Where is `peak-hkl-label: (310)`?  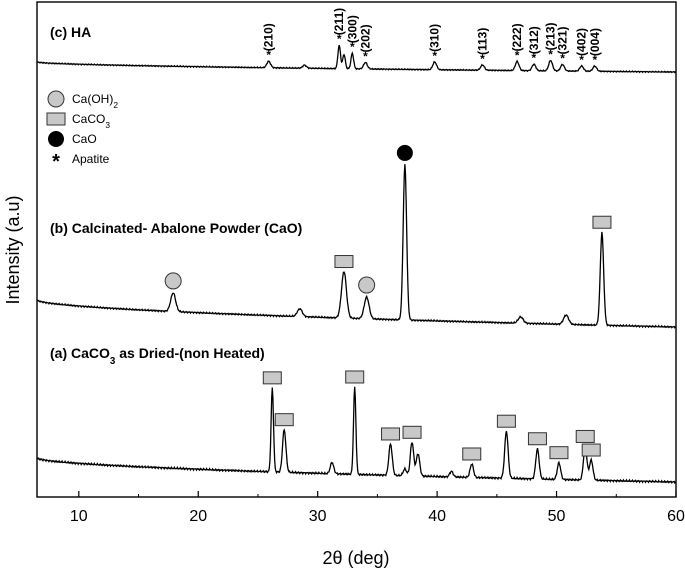
peak-hkl-label: (310) is located at coordinates (435, 38).